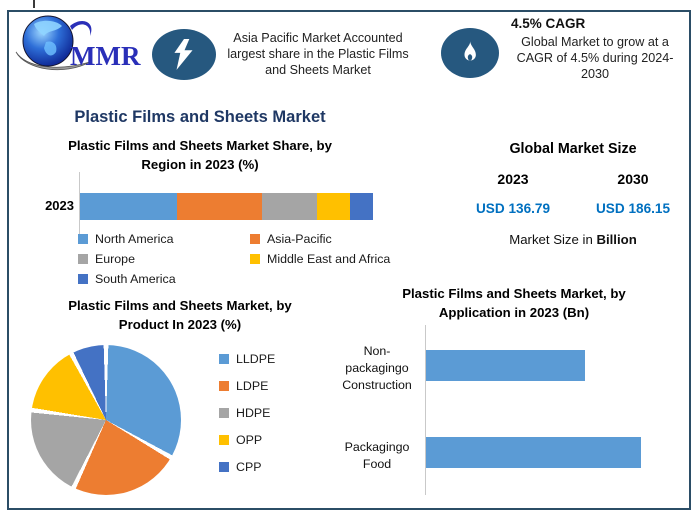 This screenshot has width=699, height=521. I want to click on legend-item-middle-east-and-africa: Middle East and Africa, so click(321, 259).